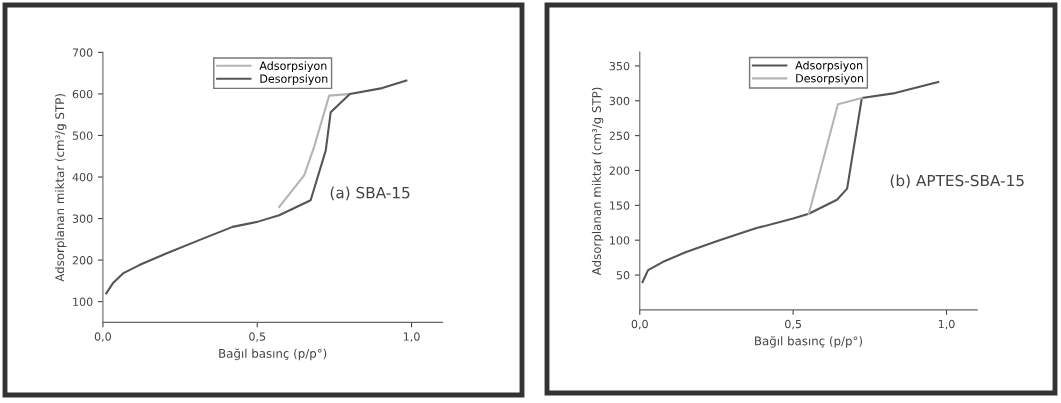  Describe the element at coordinates (619, 66) in the screenshot. I see `y-tick-label: 350` at that location.